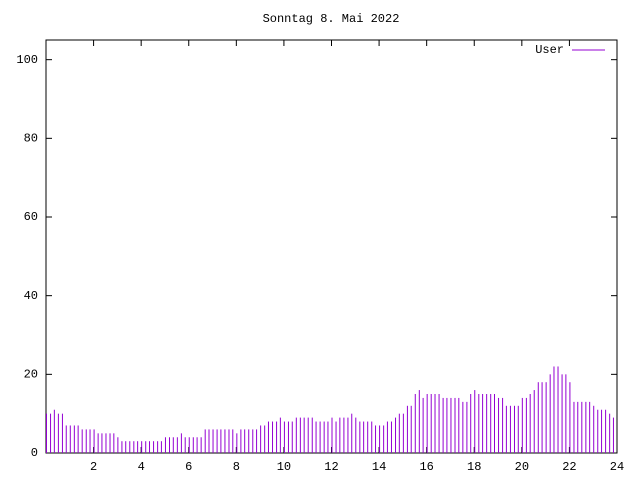 This screenshot has height=480, width=640. I want to click on y-tick-label: 0, so click(34, 453).